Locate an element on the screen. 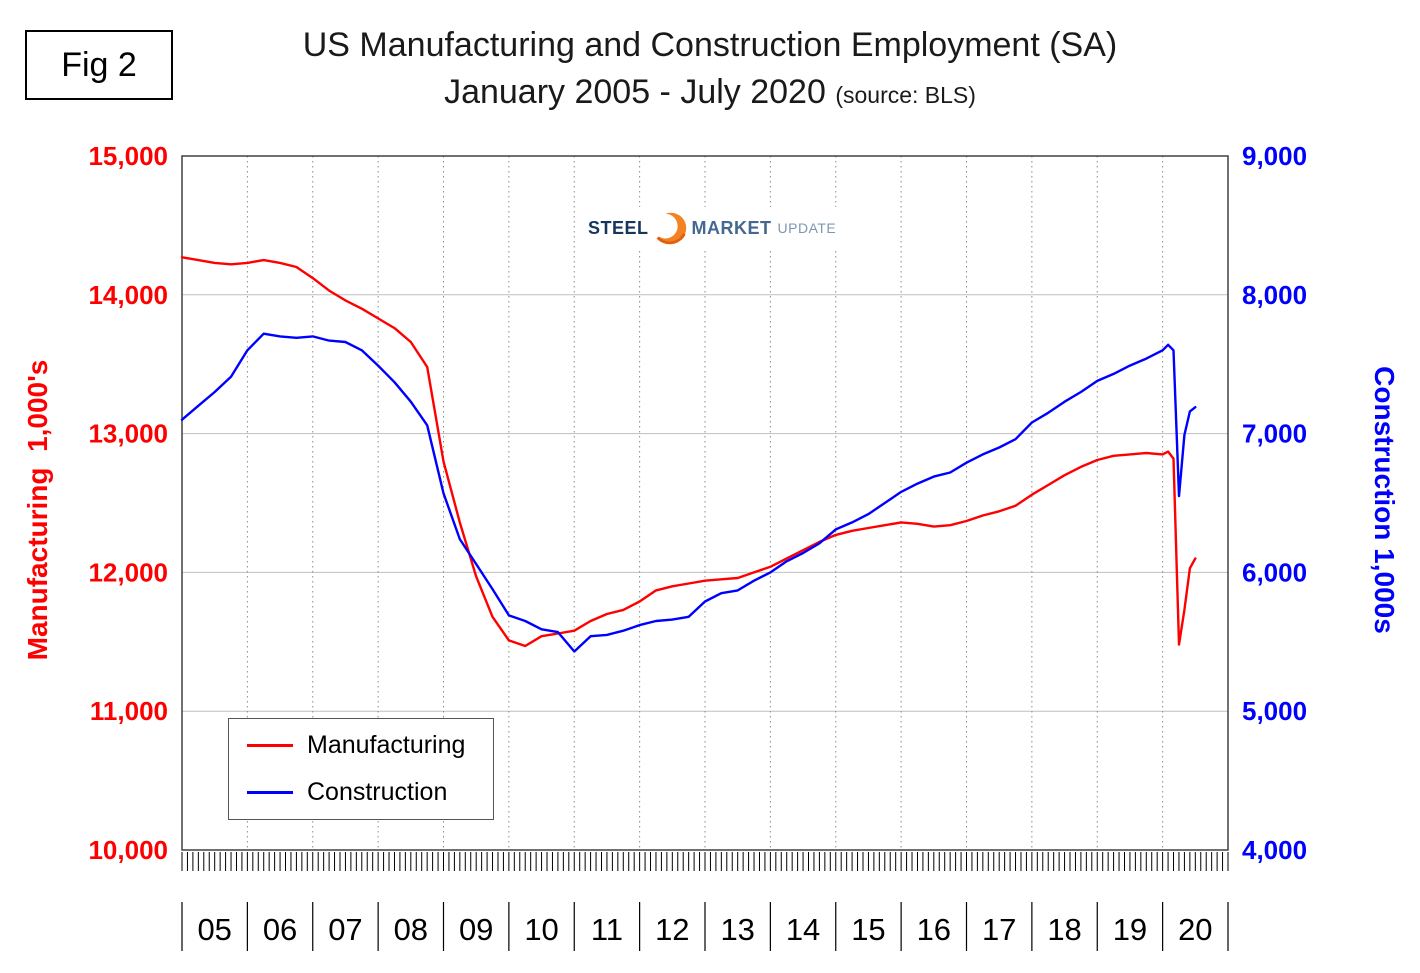 This screenshot has width=1420, height=973. figure-label: Fig 2 is located at coordinates (99, 64).